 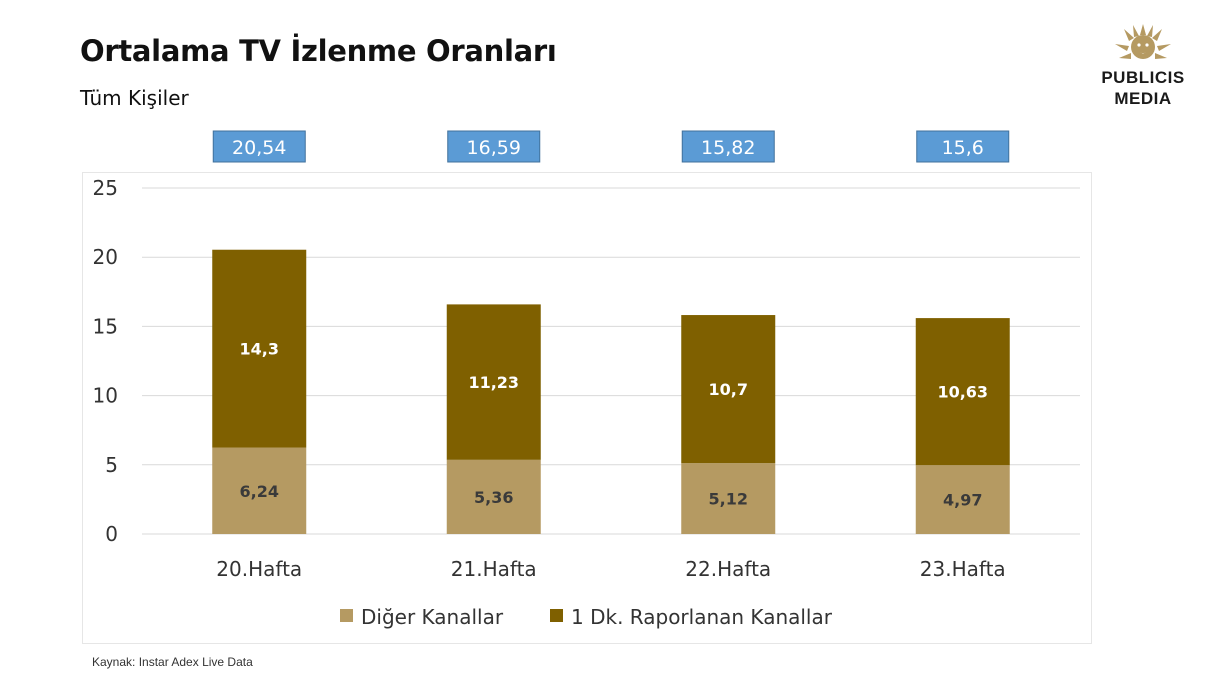 I want to click on y-axis-ticks: 0 5 10 15 20 25, so click(x=105, y=361).